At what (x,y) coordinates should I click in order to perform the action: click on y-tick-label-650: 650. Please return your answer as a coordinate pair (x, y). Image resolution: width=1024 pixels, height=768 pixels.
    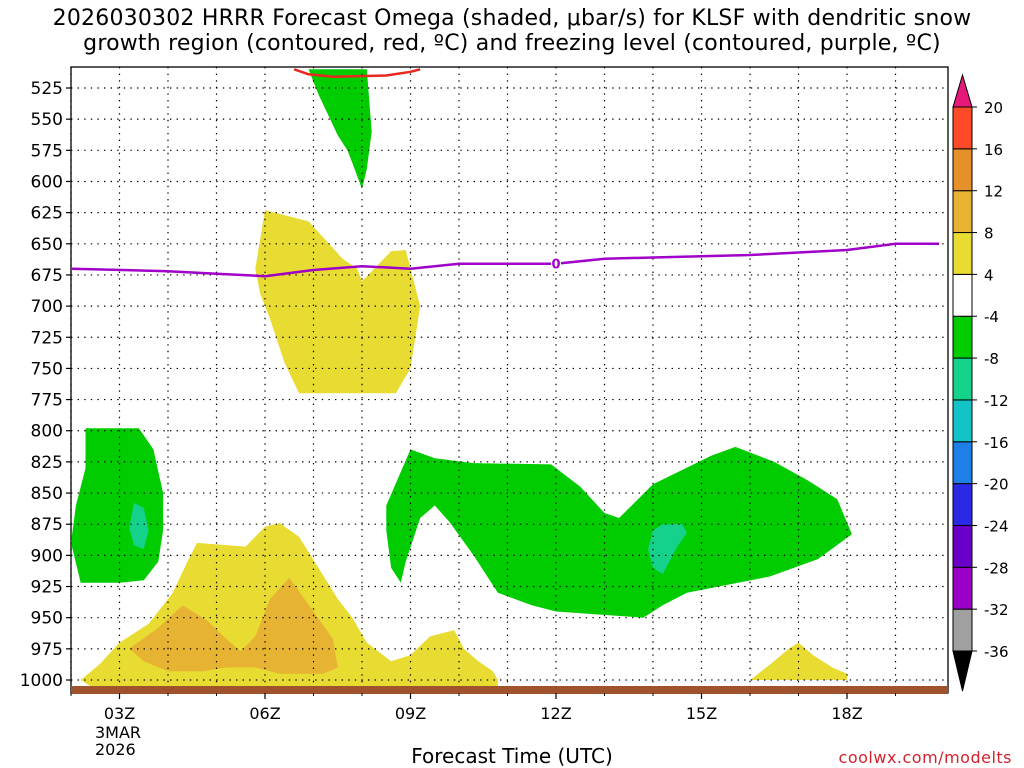
    Looking at the image, I should click on (47, 245).